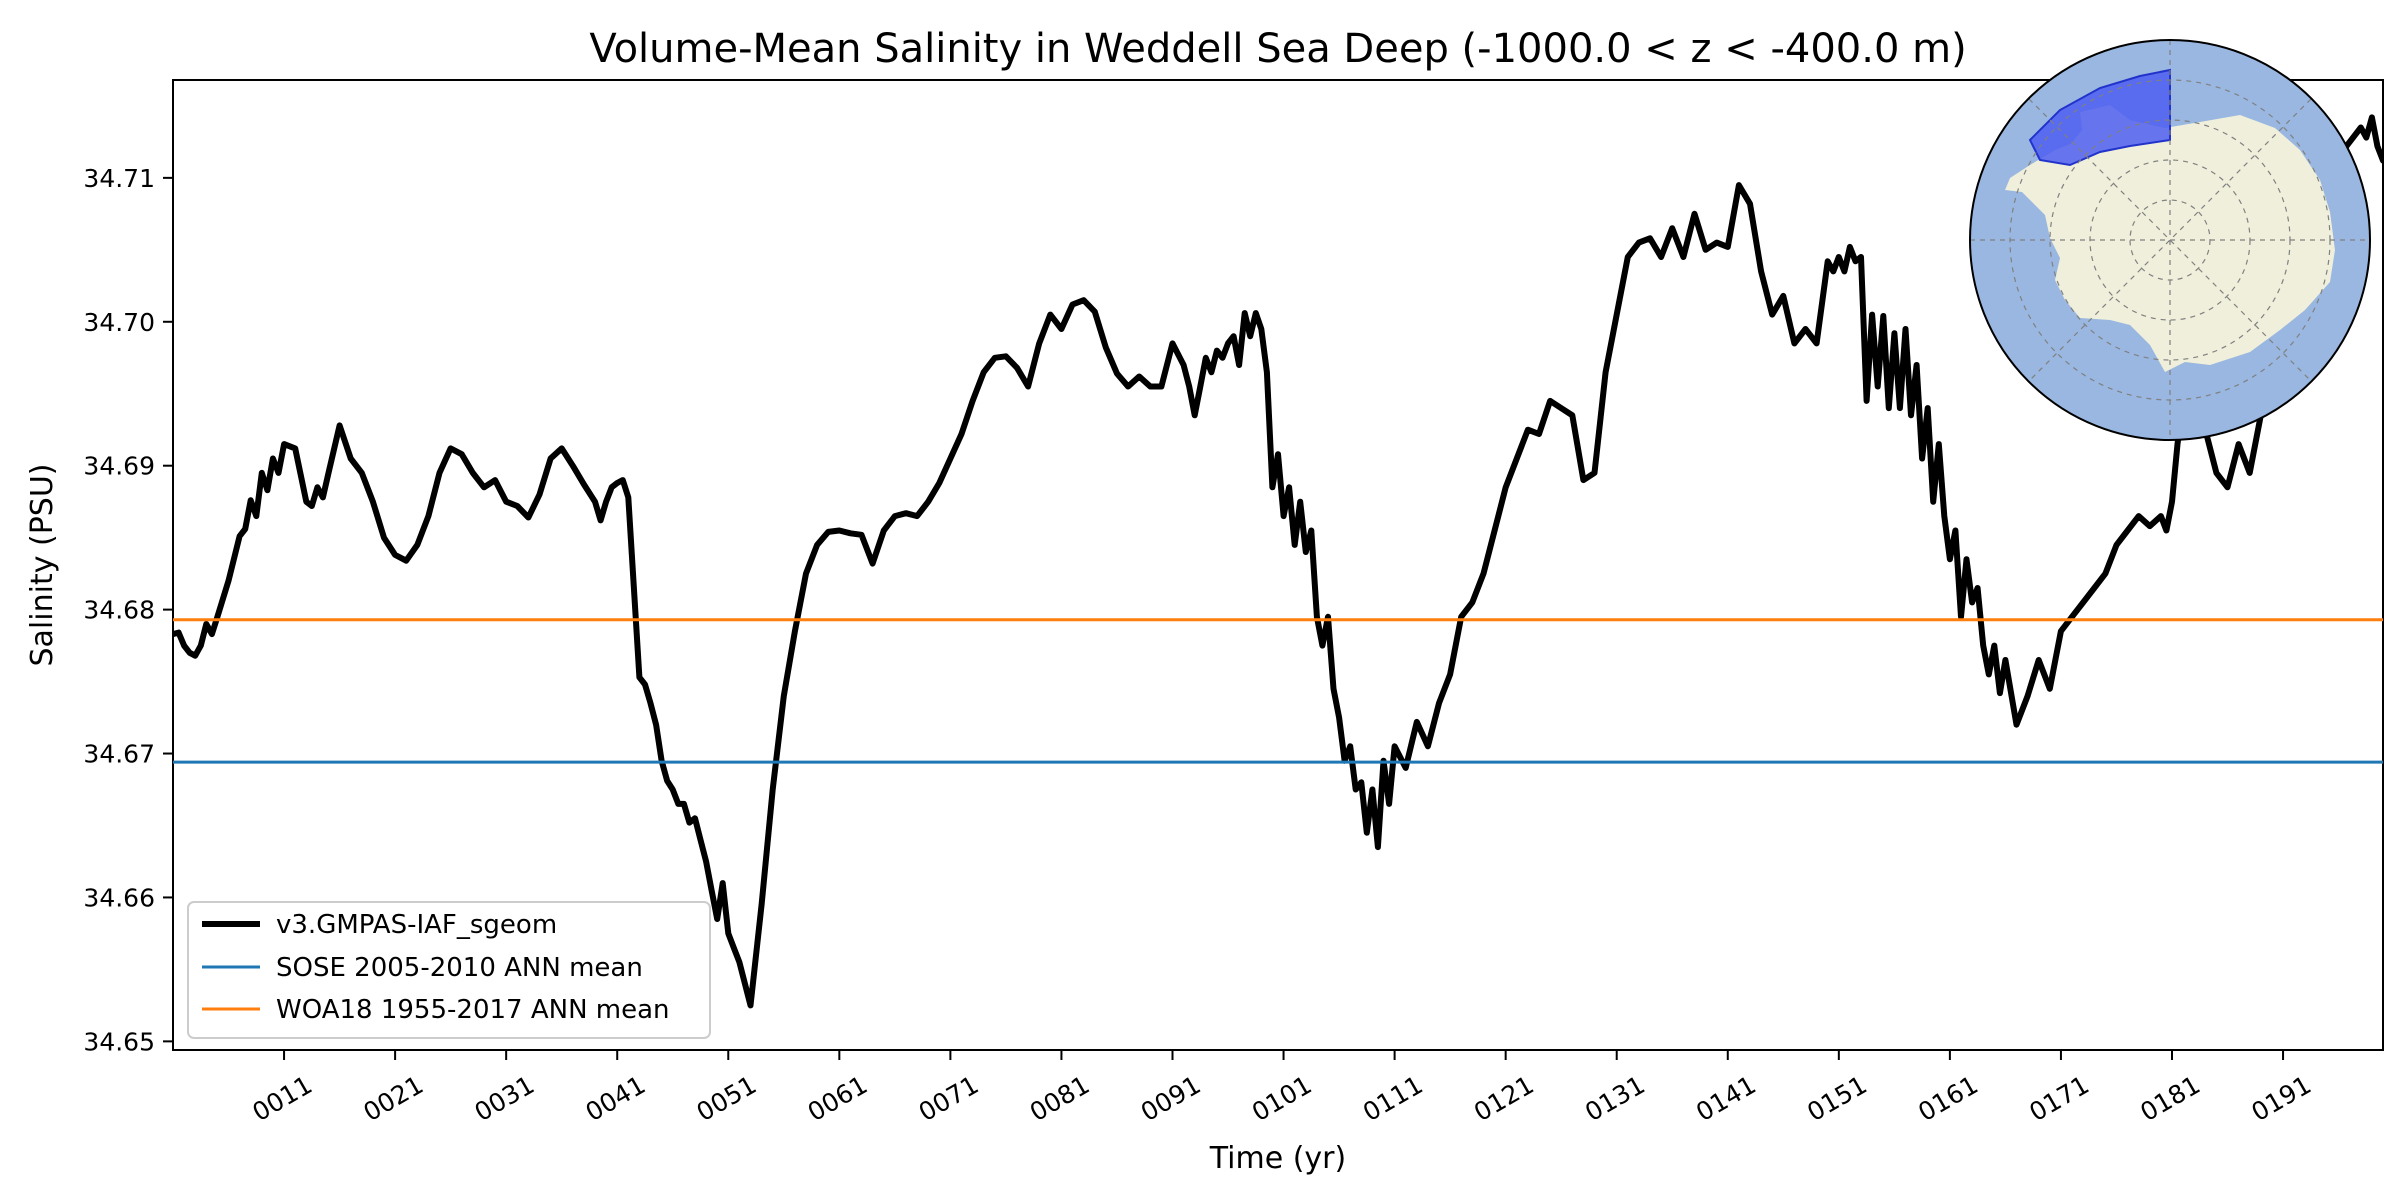 The width and height of the screenshot is (2400, 1204). What do you see at coordinates (119, 466) in the screenshot?
I see `y-tick-label: 34.69` at bounding box center [119, 466].